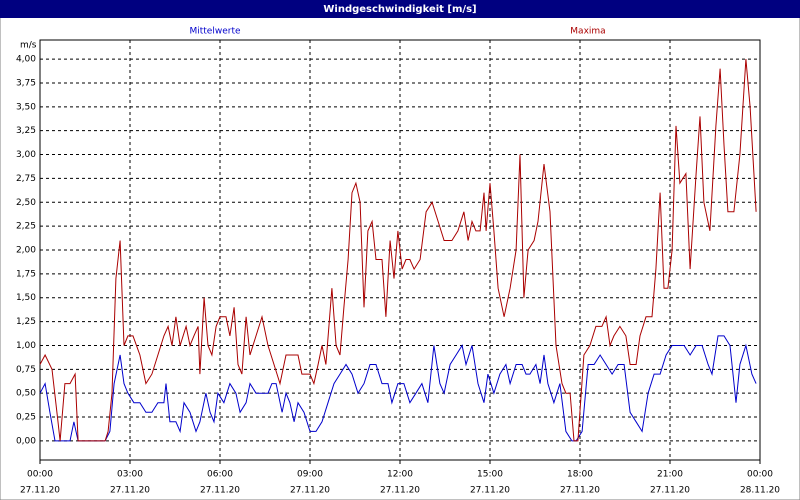  I want to click on legend-entry: Mittelwerte, so click(214, 32).